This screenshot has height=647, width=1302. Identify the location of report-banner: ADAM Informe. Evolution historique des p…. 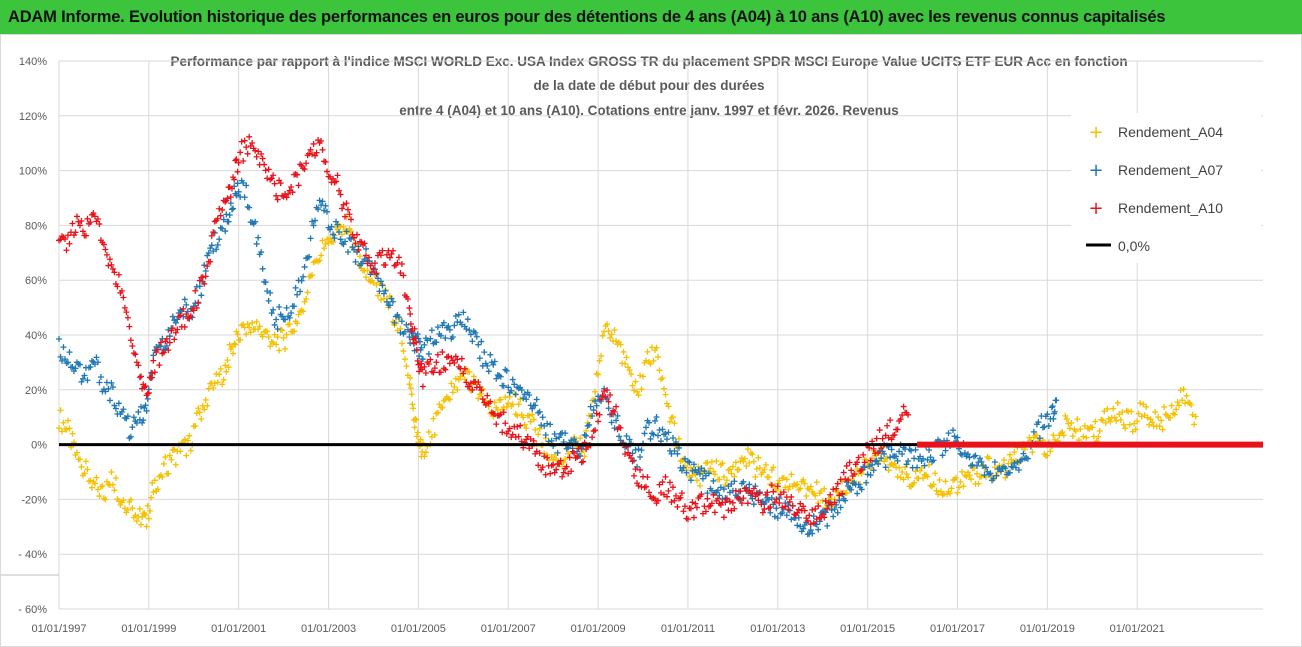
(651, 17).